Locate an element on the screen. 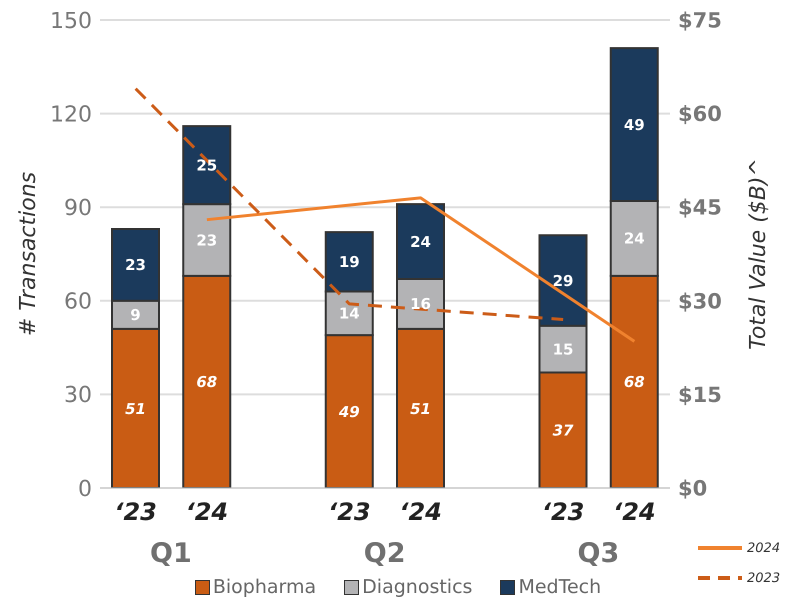 This screenshot has height=598, width=796. text: Q1 is located at coordinates (171, 553).